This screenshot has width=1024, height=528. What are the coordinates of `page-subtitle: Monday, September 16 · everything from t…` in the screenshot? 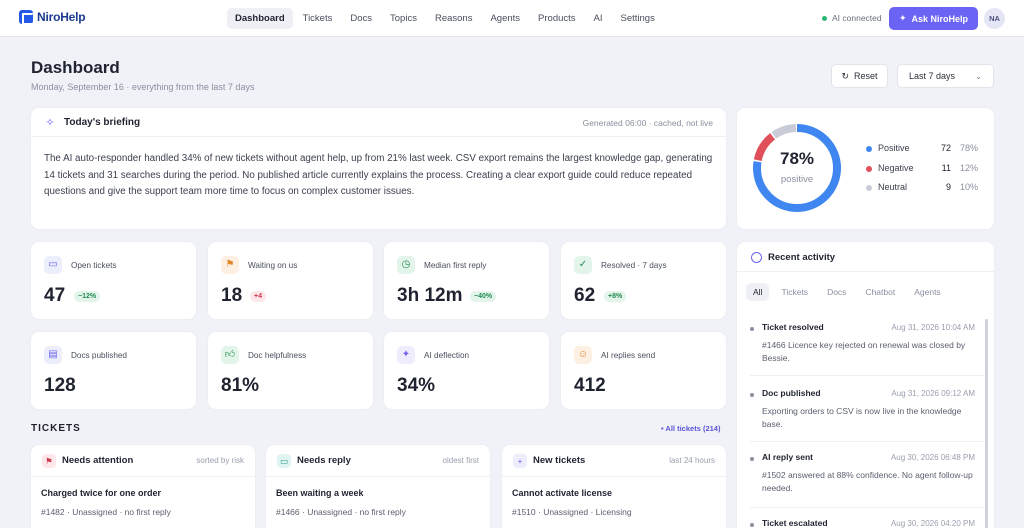 It's located at (143, 87).